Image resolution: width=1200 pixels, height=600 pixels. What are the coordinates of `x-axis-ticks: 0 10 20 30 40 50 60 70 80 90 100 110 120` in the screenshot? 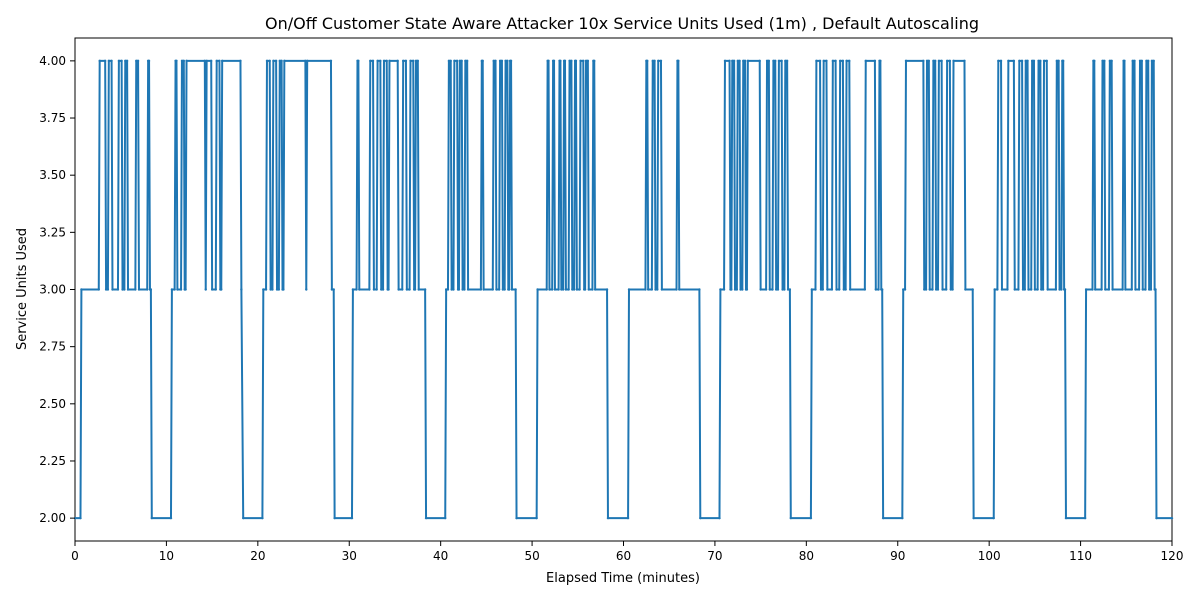 It's located at (627, 552).